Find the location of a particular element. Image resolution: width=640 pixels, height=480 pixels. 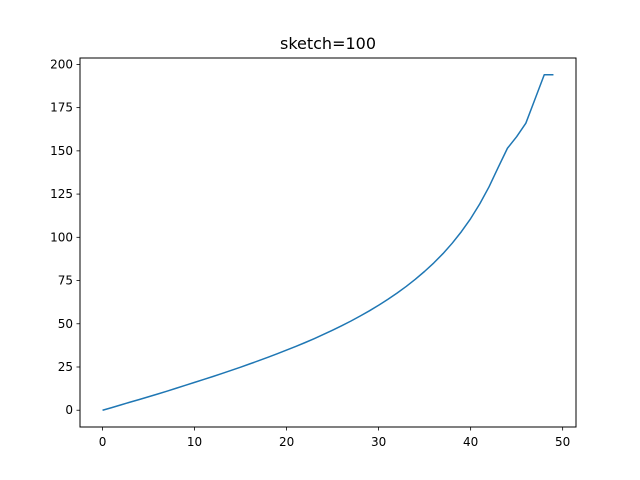

y-tick-label: 25 is located at coordinates (65, 367).